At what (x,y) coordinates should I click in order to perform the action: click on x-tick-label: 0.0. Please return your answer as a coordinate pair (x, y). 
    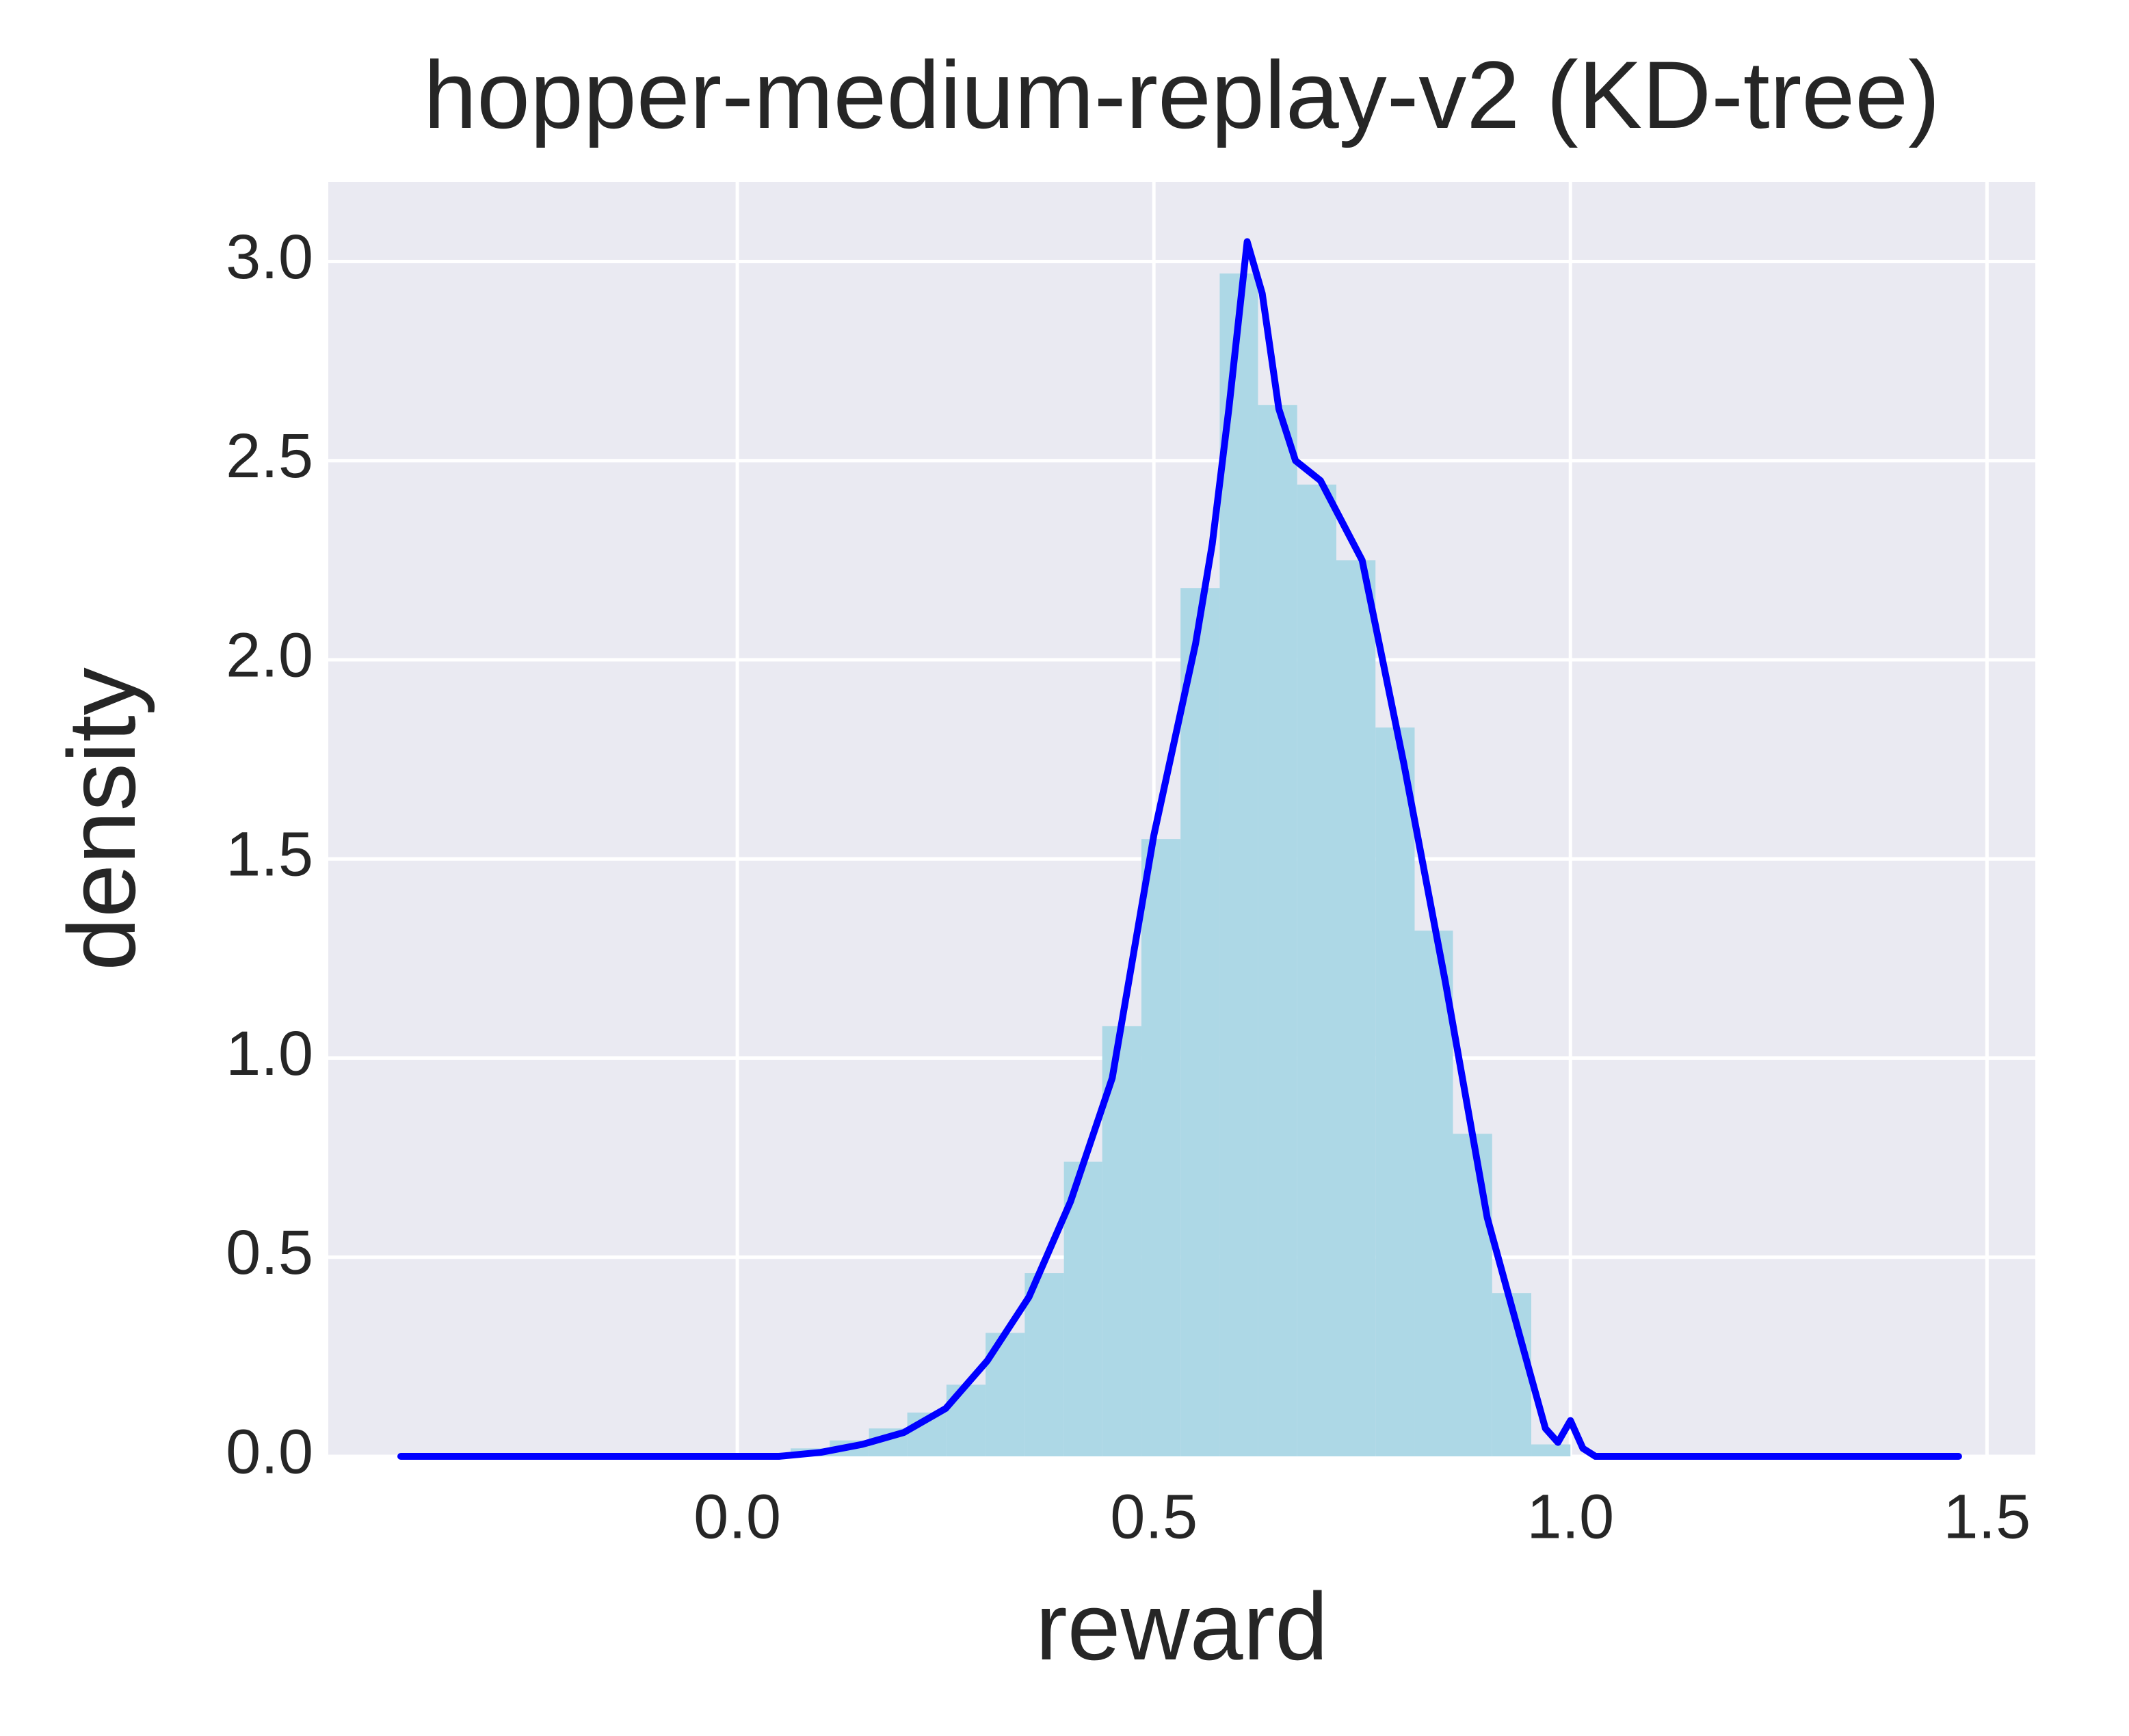
    Looking at the image, I should click on (737, 1516).